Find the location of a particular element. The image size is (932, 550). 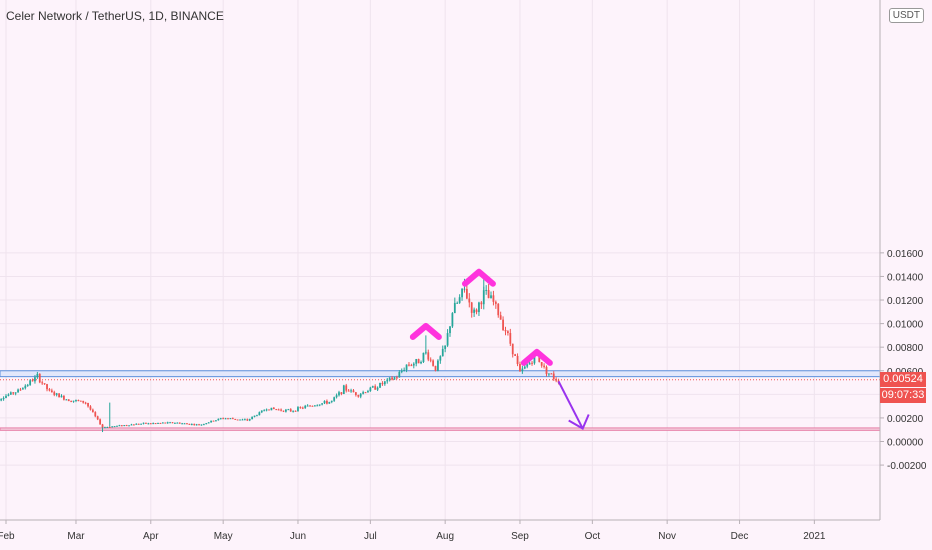

x-tick-label: Nov is located at coordinates (667, 536).